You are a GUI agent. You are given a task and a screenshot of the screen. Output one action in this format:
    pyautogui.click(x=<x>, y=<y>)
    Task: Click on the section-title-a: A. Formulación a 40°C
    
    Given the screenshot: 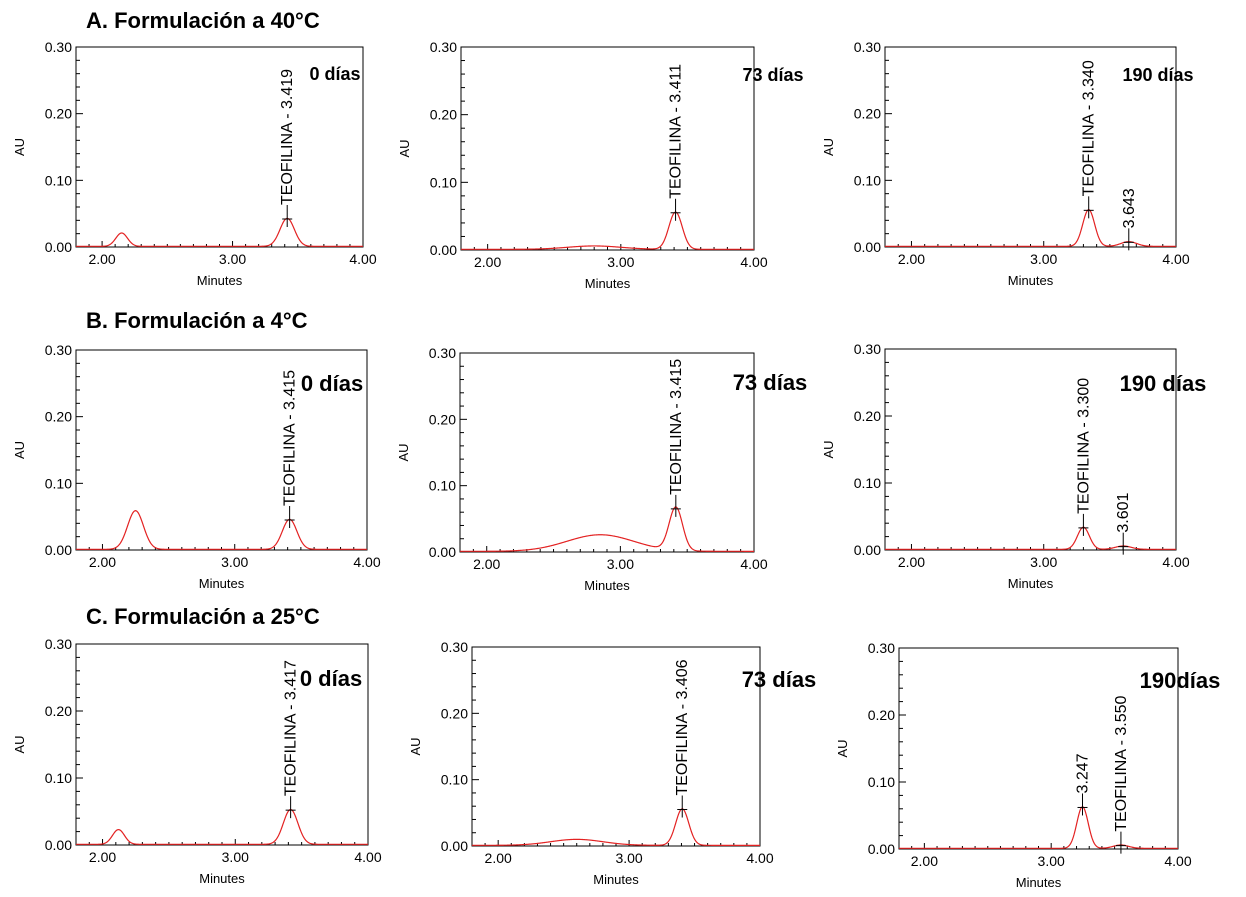 What is the action you would take?
    pyautogui.click(x=203, y=20)
    